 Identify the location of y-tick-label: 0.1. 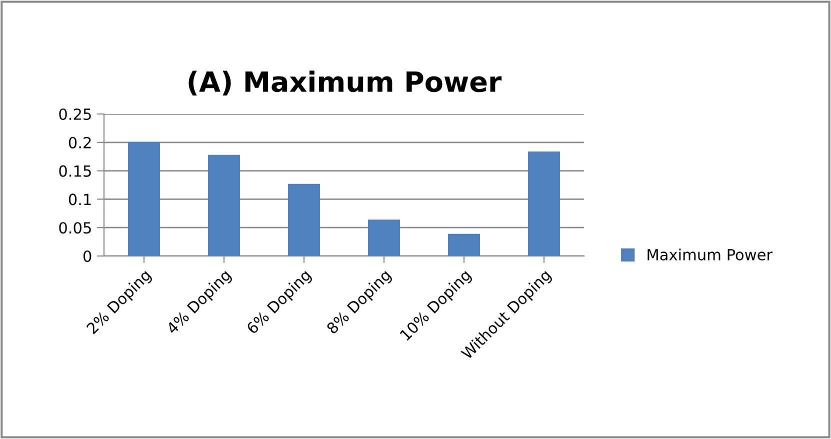
(79, 200).